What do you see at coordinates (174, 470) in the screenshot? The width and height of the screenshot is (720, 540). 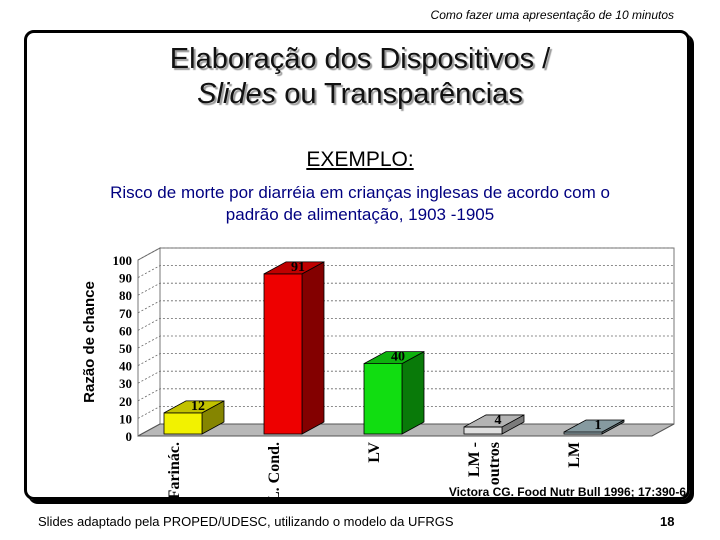 I see `x-category-label: Farinác.` at bounding box center [174, 470].